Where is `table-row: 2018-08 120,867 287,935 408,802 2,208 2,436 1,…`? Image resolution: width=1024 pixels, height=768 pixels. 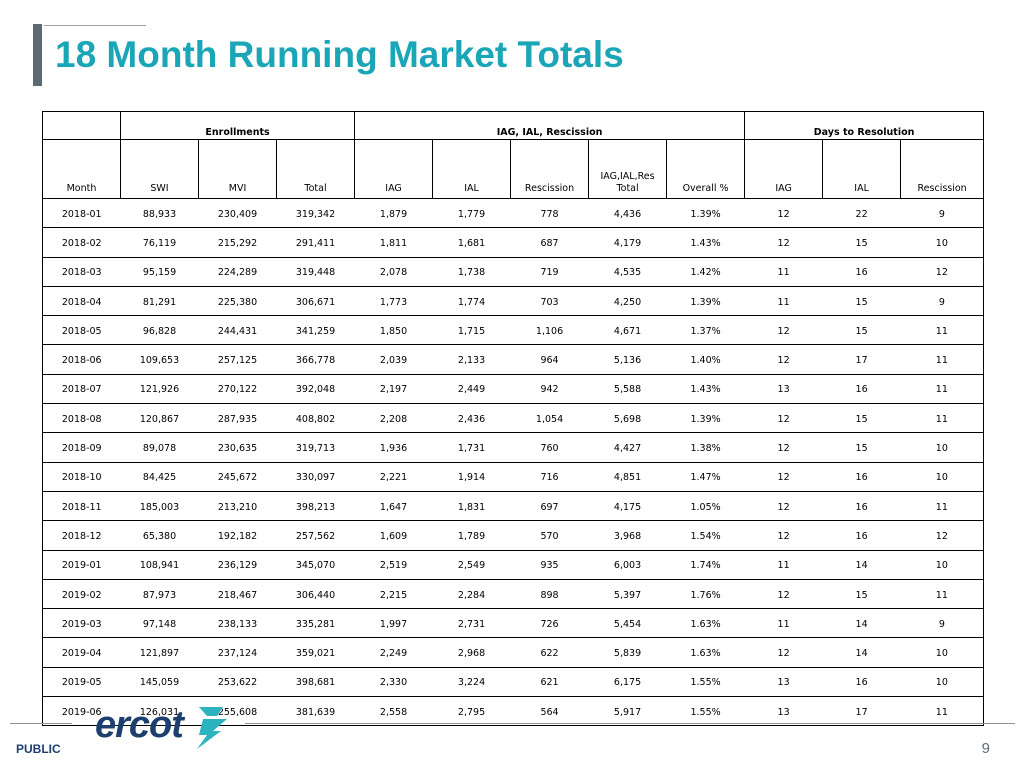
table-row: 2018-08 120,867 287,935 408,802 2,208 2,436 1,… is located at coordinates (513, 418).